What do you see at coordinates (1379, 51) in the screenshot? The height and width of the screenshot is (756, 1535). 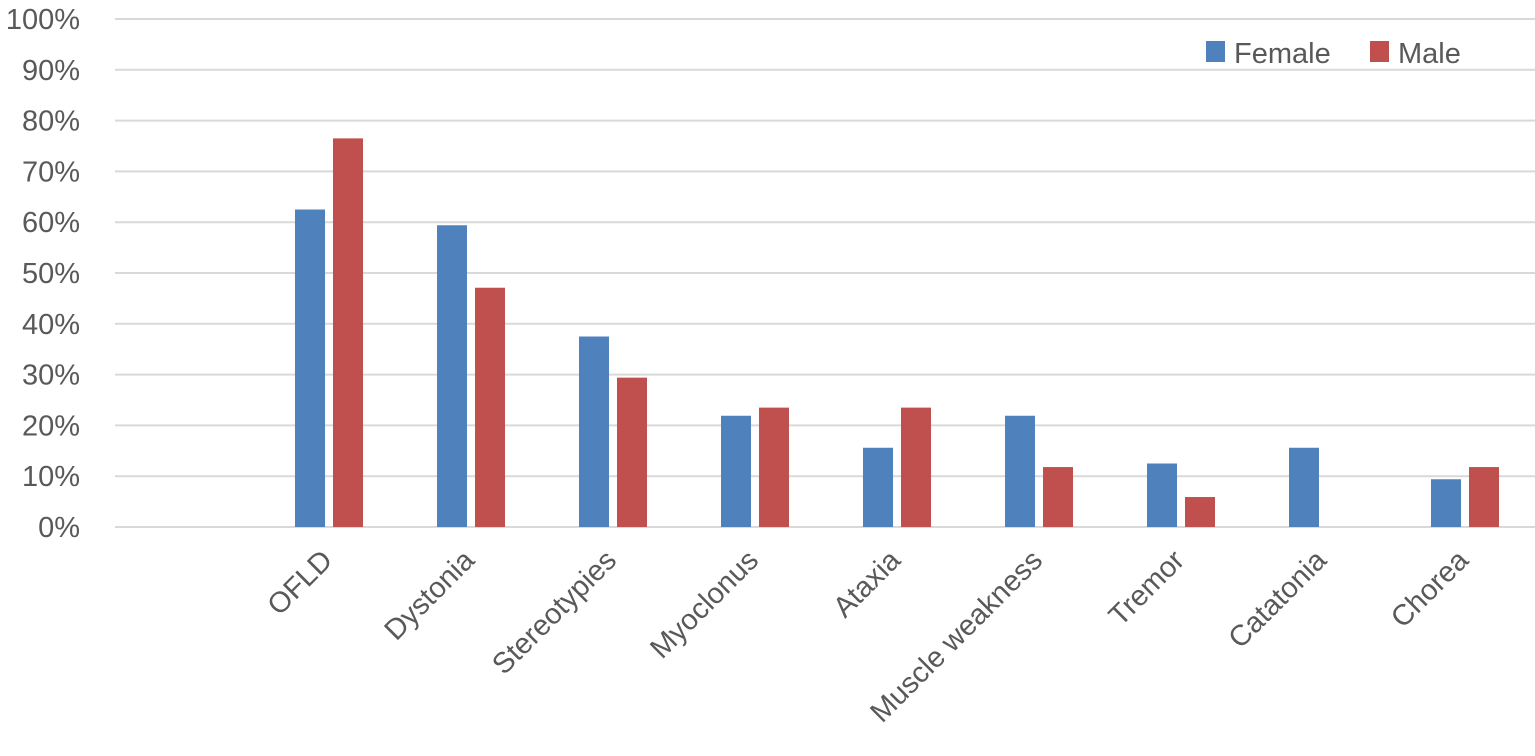 I see `legend-swatch-male` at bounding box center [1379, 51].